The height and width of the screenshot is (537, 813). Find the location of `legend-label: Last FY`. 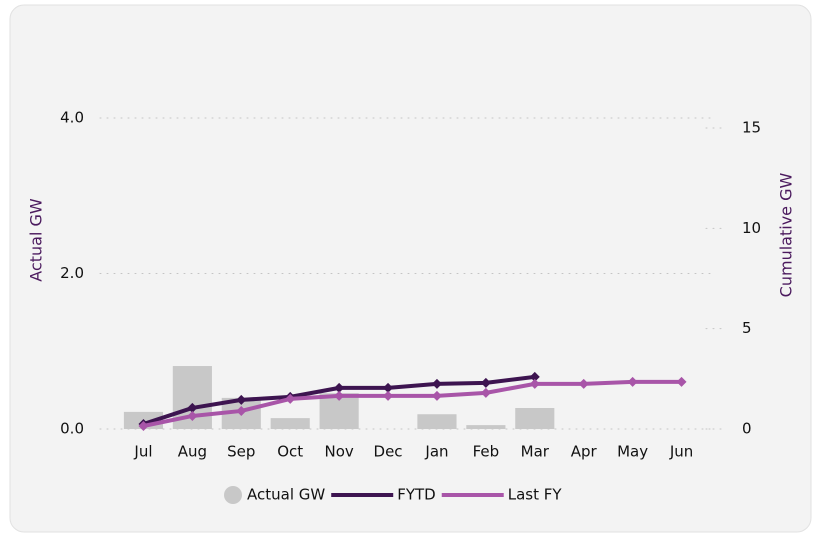

legend-label: Last FY is located at coordinates (535, 495).